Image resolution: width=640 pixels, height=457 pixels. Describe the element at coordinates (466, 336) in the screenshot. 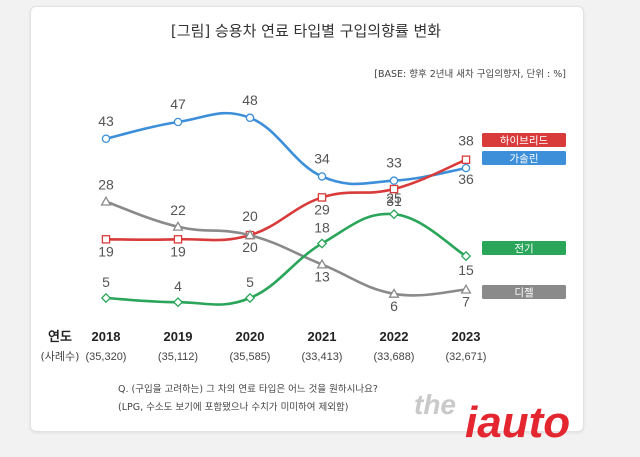

I see `x-tick-label-5: 2023` at that location.